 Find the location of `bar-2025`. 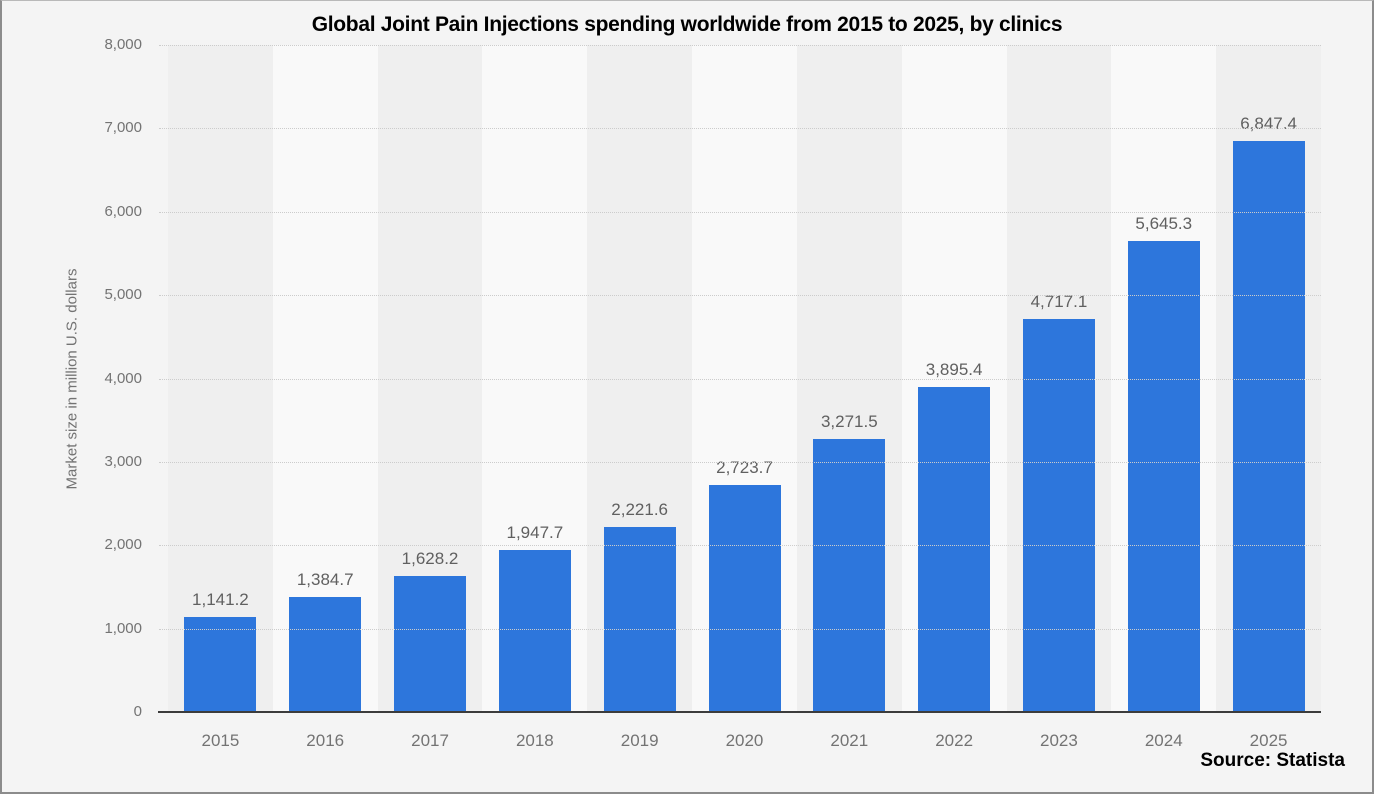

bar-2025 is located at coordinates (1268, 426).